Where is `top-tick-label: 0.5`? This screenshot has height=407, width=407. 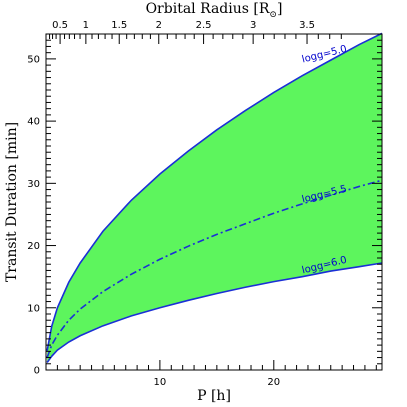
top-tick-label: 0.5 is located at coordinates (60, 25).